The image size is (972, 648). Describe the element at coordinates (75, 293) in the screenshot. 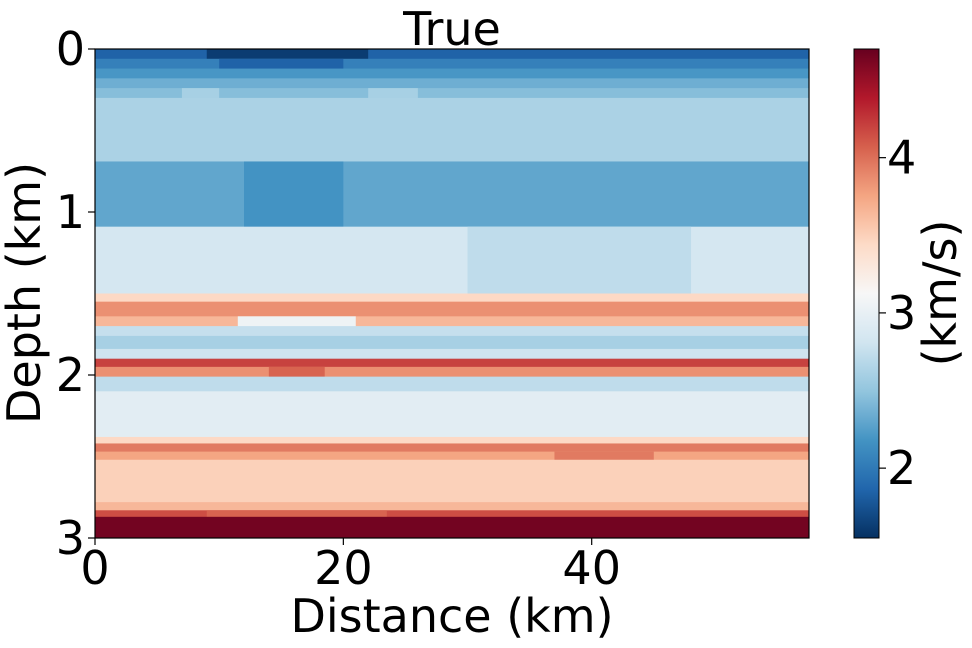

I see `y-axis-ticks: 0 1 2 3` at that location.